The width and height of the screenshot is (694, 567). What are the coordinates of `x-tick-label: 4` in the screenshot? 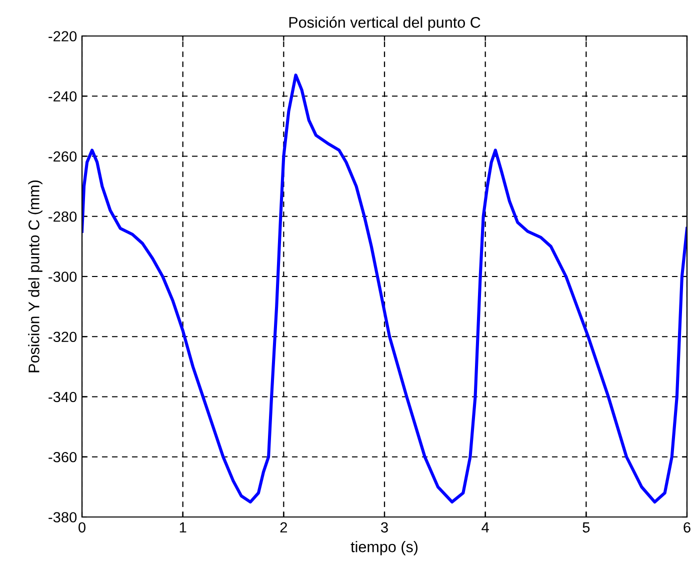 It's located at (485, 527).